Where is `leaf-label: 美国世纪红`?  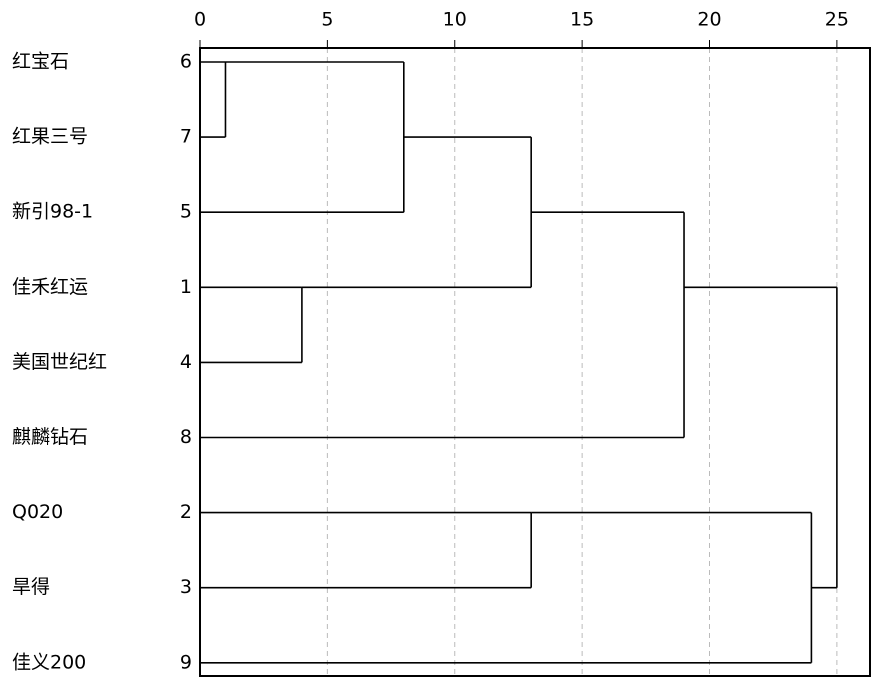
leaf-label: 美国世纪红 is located at coordinates (59, 362).